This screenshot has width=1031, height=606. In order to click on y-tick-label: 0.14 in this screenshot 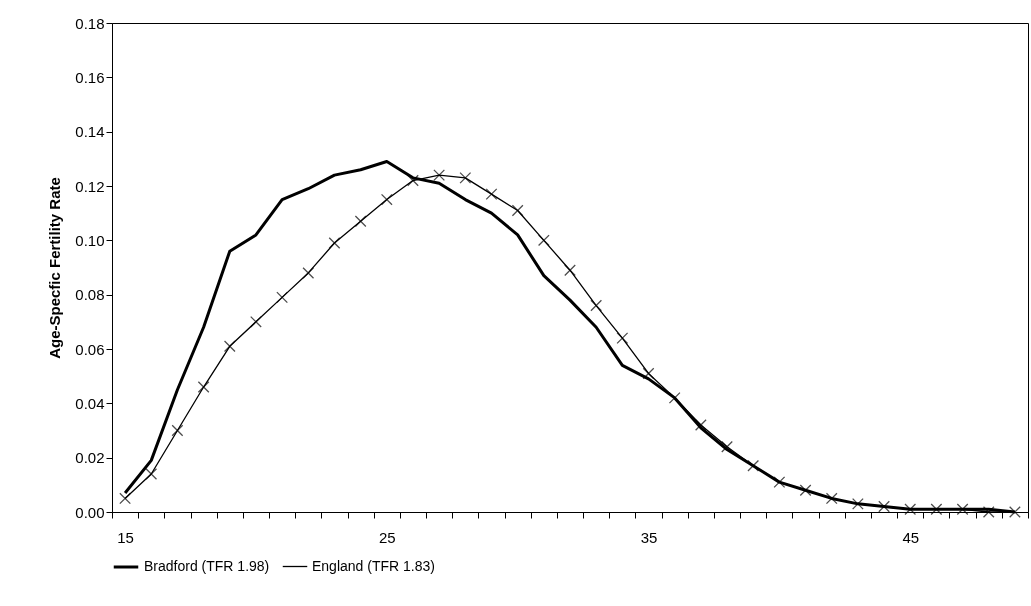, I will do `click(90, 132)`.